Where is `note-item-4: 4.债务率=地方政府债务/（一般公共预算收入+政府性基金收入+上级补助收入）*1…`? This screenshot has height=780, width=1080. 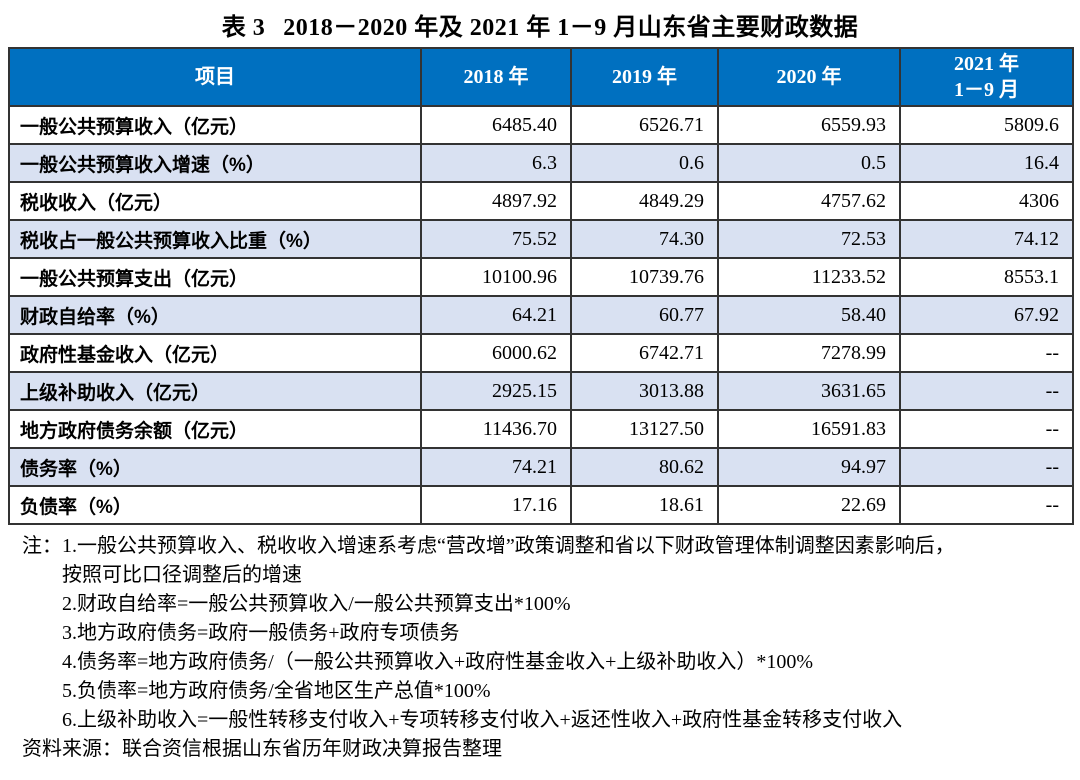
note-item-4: 4.债务率=地方政府债务/（一般公共预算收入+政府性基金收入+上级补助收入）*1… is located at coordinates (438, 662).